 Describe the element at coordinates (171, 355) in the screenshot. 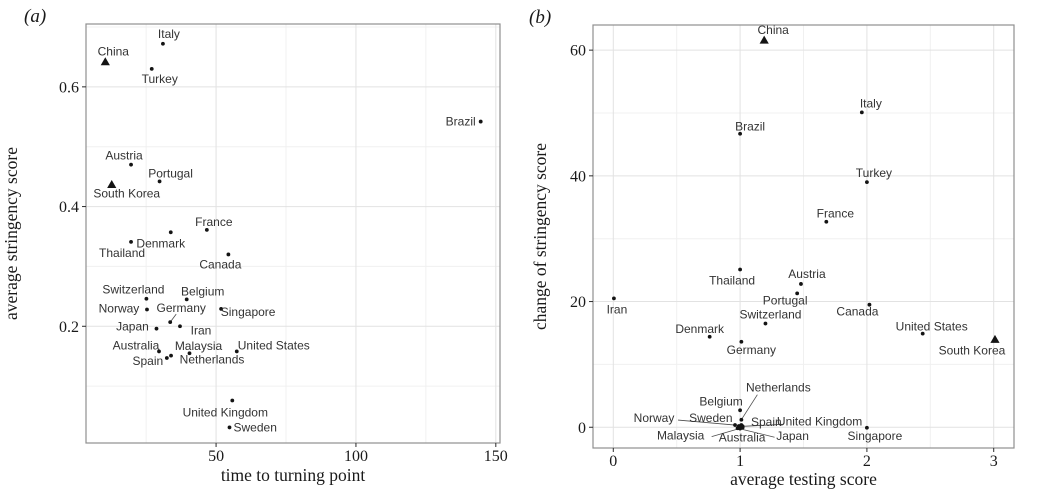

I see `point-a-netherlands` at that location.